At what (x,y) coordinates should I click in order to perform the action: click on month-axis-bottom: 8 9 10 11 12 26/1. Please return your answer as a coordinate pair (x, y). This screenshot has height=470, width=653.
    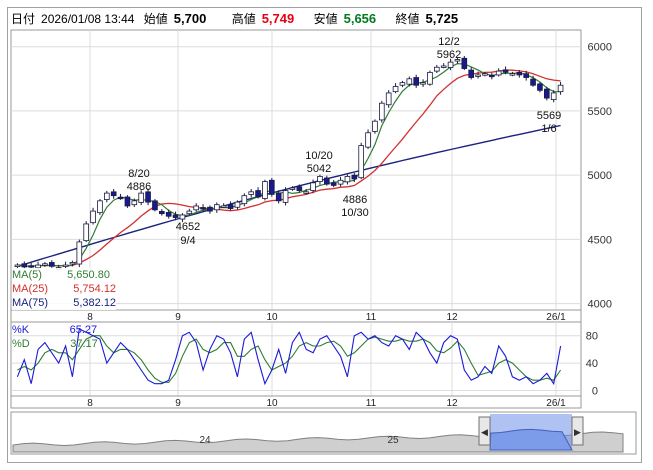
    Looking at the image, I should click on (326, 403).